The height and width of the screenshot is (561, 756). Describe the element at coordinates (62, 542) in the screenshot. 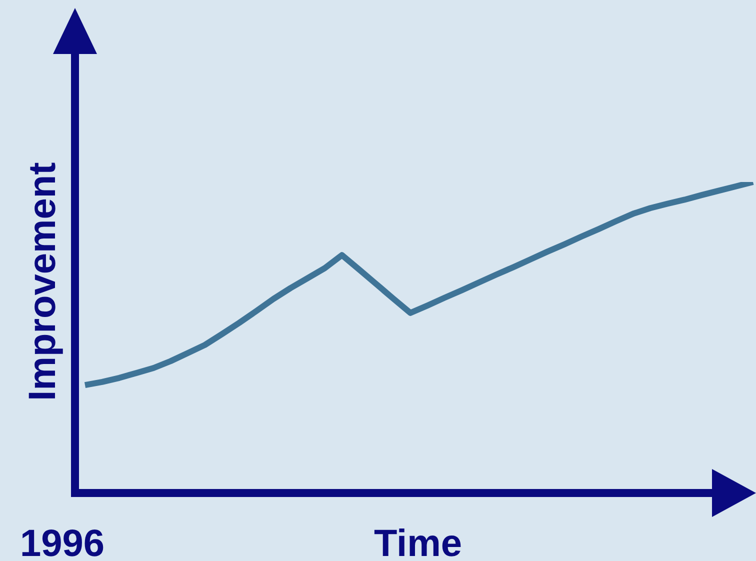

I see `text: 1996` at that location.